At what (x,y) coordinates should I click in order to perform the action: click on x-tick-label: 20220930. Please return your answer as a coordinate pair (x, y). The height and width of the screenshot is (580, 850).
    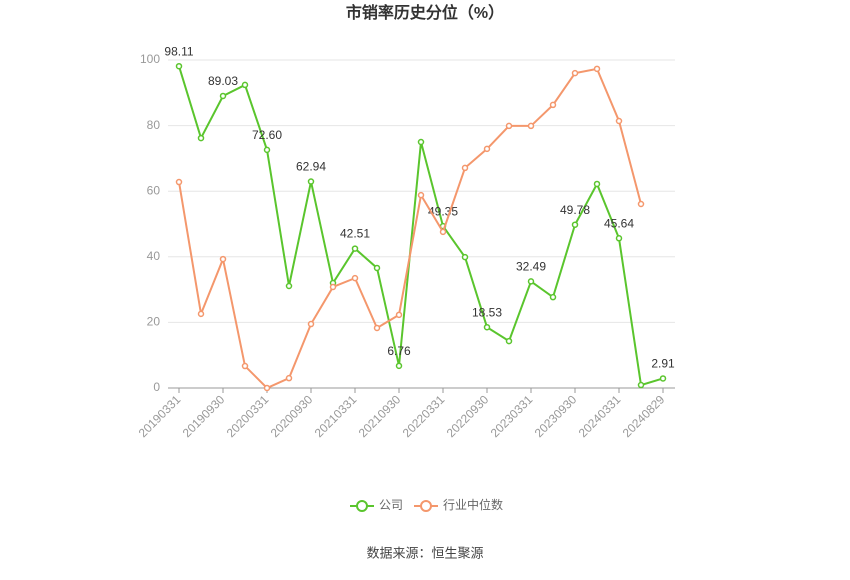
    Looking at the image, I should click on (468, 416).